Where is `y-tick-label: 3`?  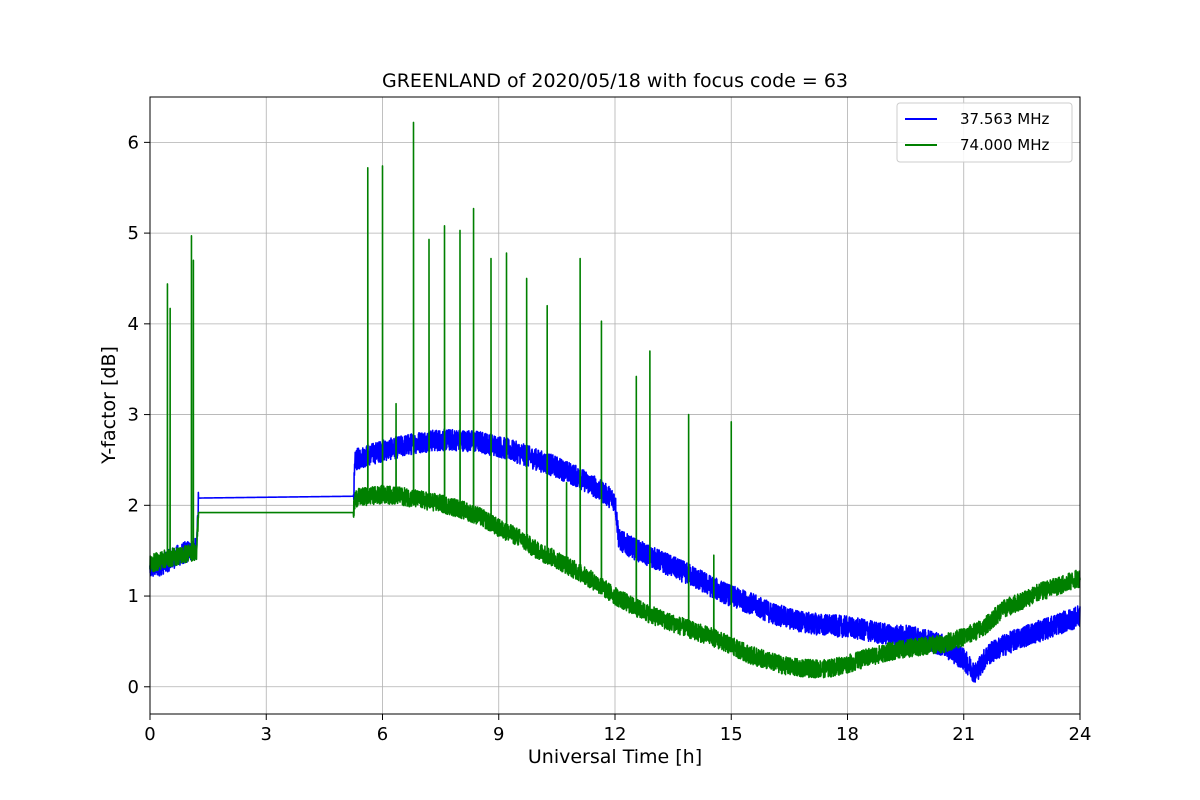
y-tick-label: 3 is located at coordinates (133, 415).